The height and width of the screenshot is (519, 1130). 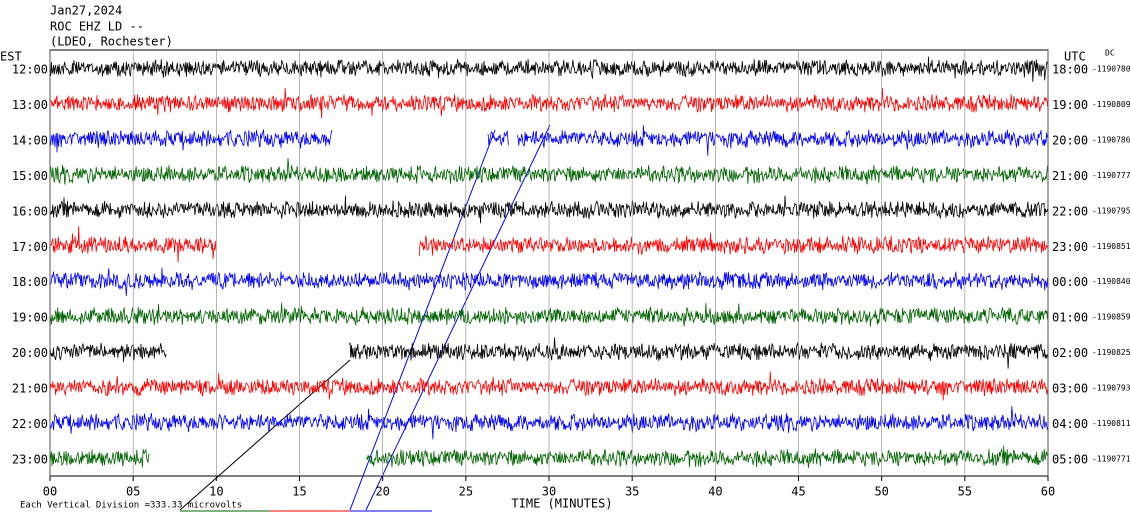 I want to click on dc-label: -1190809, so click(x=1111, y=104).